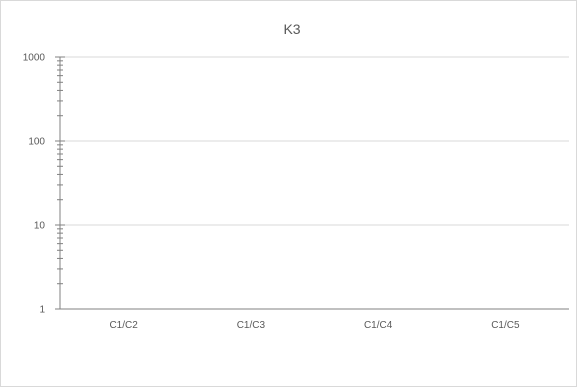 The width and height of the screenshot is (577, 387). I want to click on x-tick-label: C1/C5, so click(505, 325).